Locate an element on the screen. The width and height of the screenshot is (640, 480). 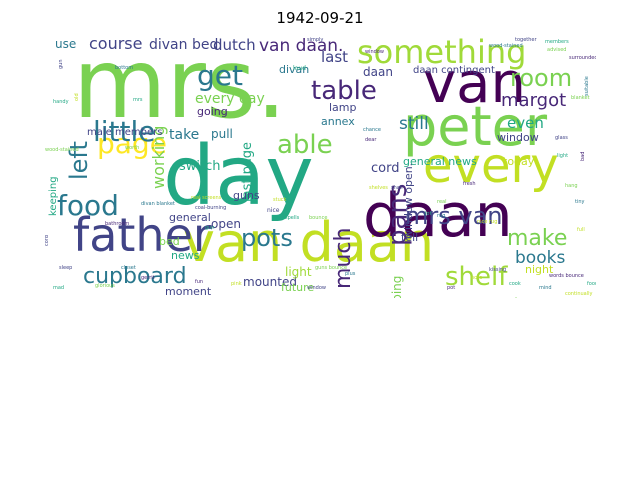
cloud-word-today: today is located at coordinates (519, 161).